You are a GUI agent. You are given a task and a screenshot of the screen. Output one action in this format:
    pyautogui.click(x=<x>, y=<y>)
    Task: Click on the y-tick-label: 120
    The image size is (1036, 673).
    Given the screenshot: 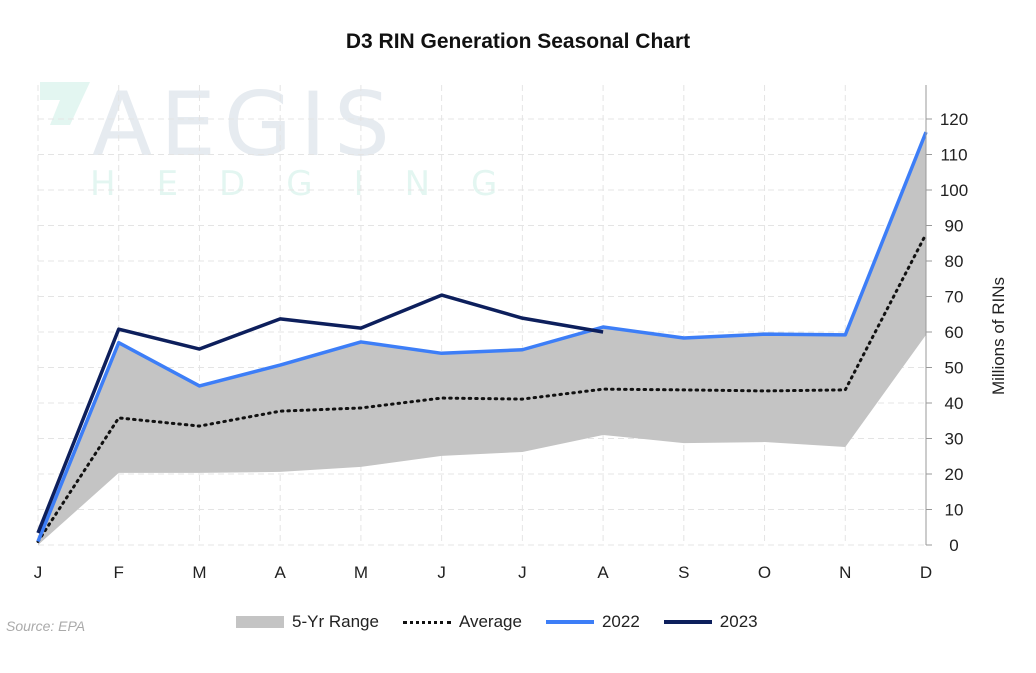 What is the action you would take?
    pyautogui.click(x=954, y=119)
    